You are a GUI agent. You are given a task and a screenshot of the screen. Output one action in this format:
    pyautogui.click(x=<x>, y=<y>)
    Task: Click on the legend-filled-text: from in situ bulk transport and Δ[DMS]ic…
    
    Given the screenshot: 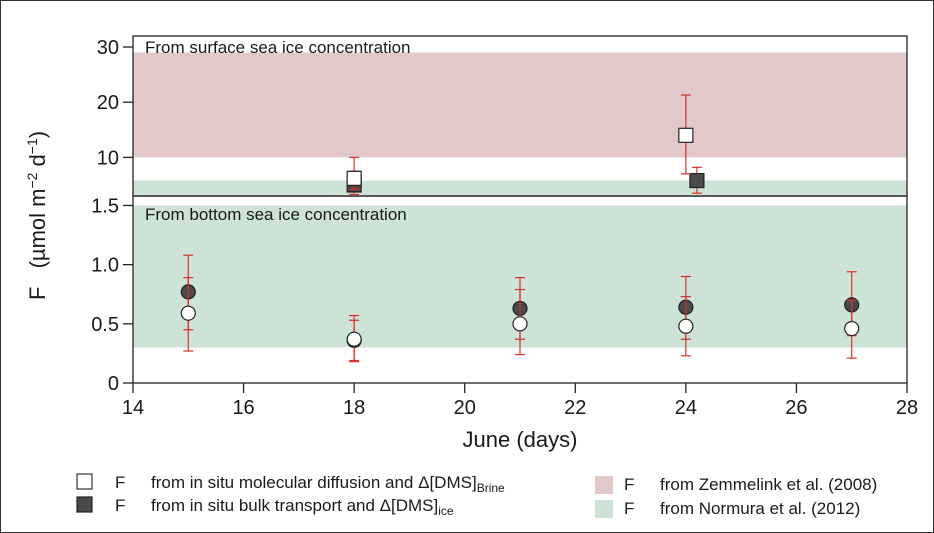 What is the action you would take?
    pyautogui.click(x=302, y=507)
    